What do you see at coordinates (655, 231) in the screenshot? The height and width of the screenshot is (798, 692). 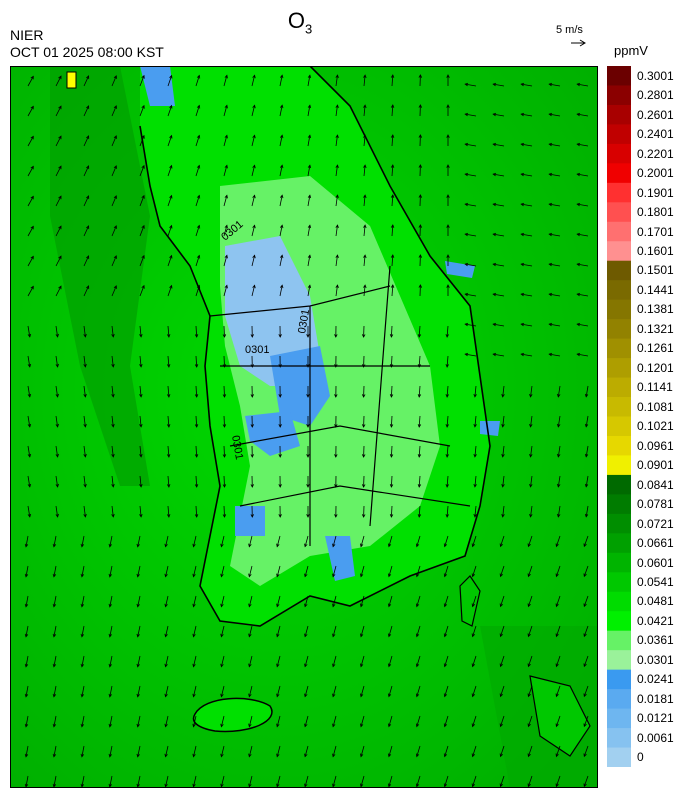 I see `legend-label: 0.1701` at bounding box center [655, 231].